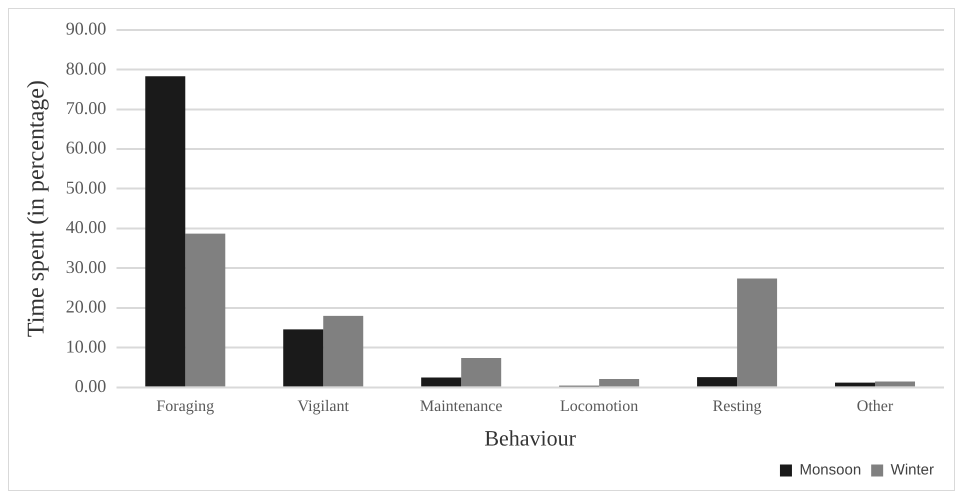 The height and width of the screenshot is (501, 965). I want to click on x-tick-label: Resting, so click(737, 407).